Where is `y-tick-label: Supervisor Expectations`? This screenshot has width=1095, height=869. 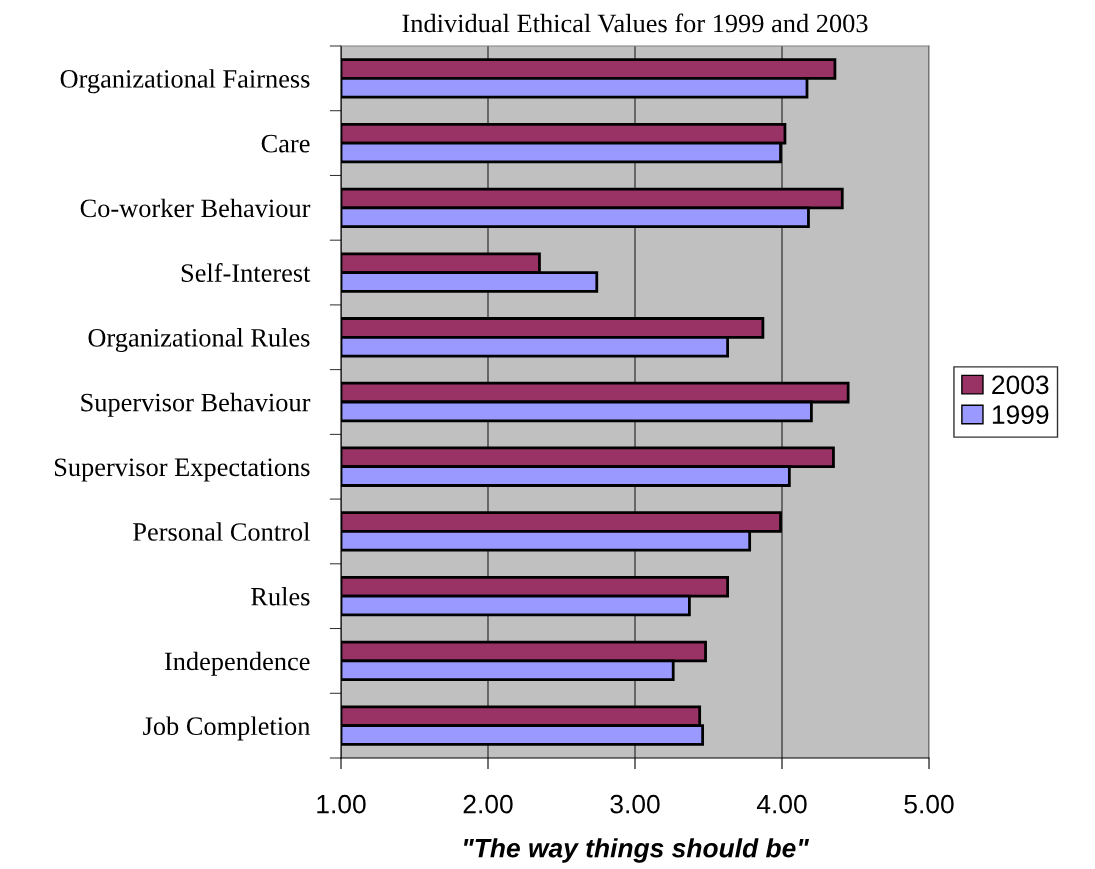 y-tick-label: Supervisor Expectations is located at coordinates (182, 470).